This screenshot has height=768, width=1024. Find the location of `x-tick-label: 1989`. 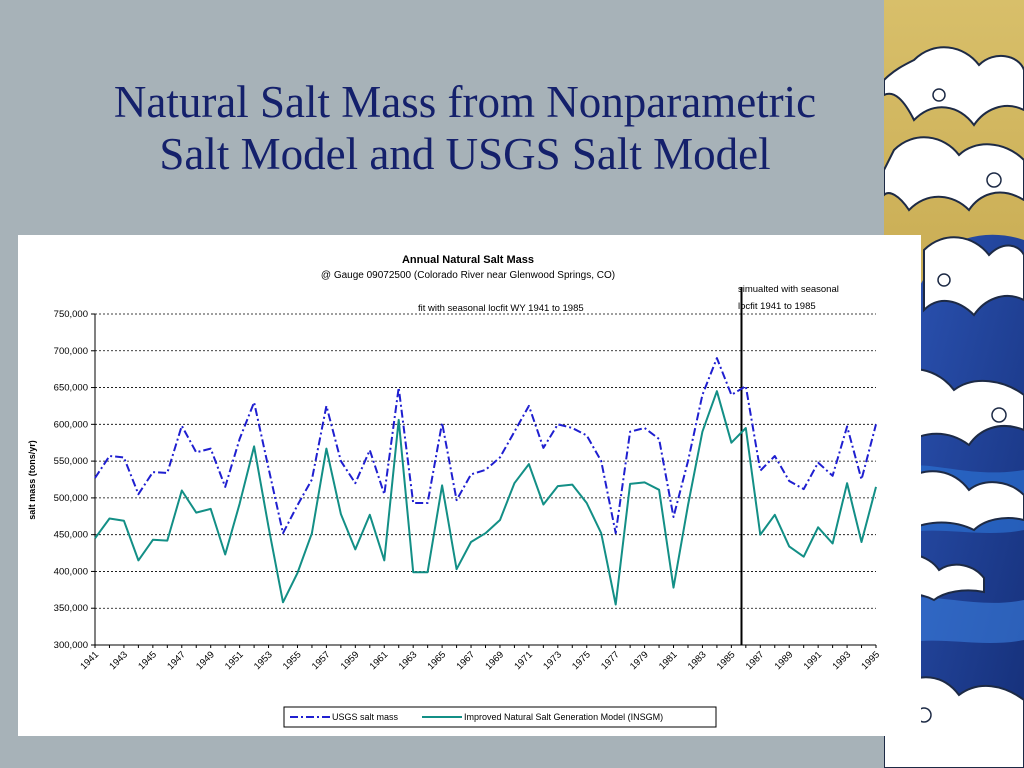

x-tick-label: 1989 is located at coordinates (784, 660).